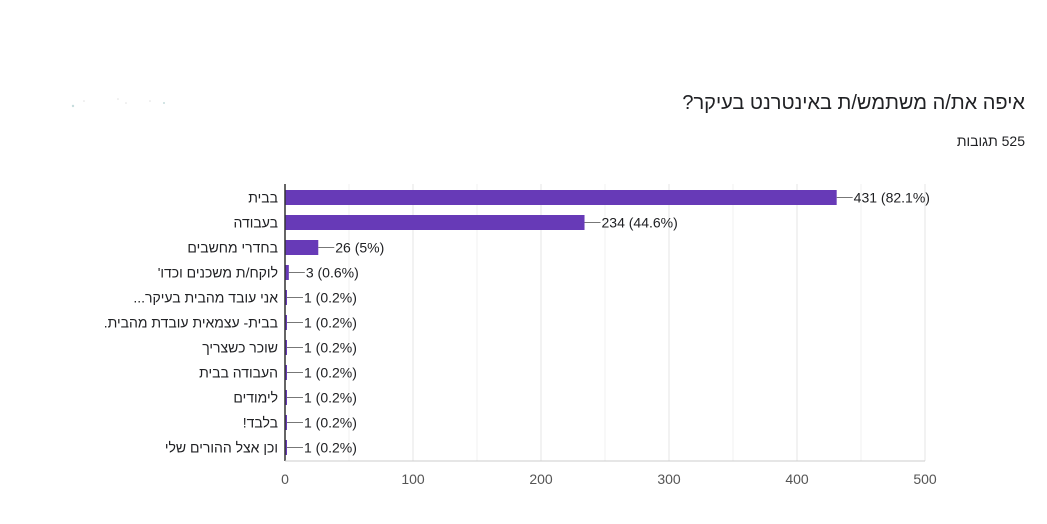 Image resolution: width=1047 pixels, height=524 pixels. Describe the element at coordinates (669, 479) in the screenshot. I see `x-tick-label: 300` at that location.